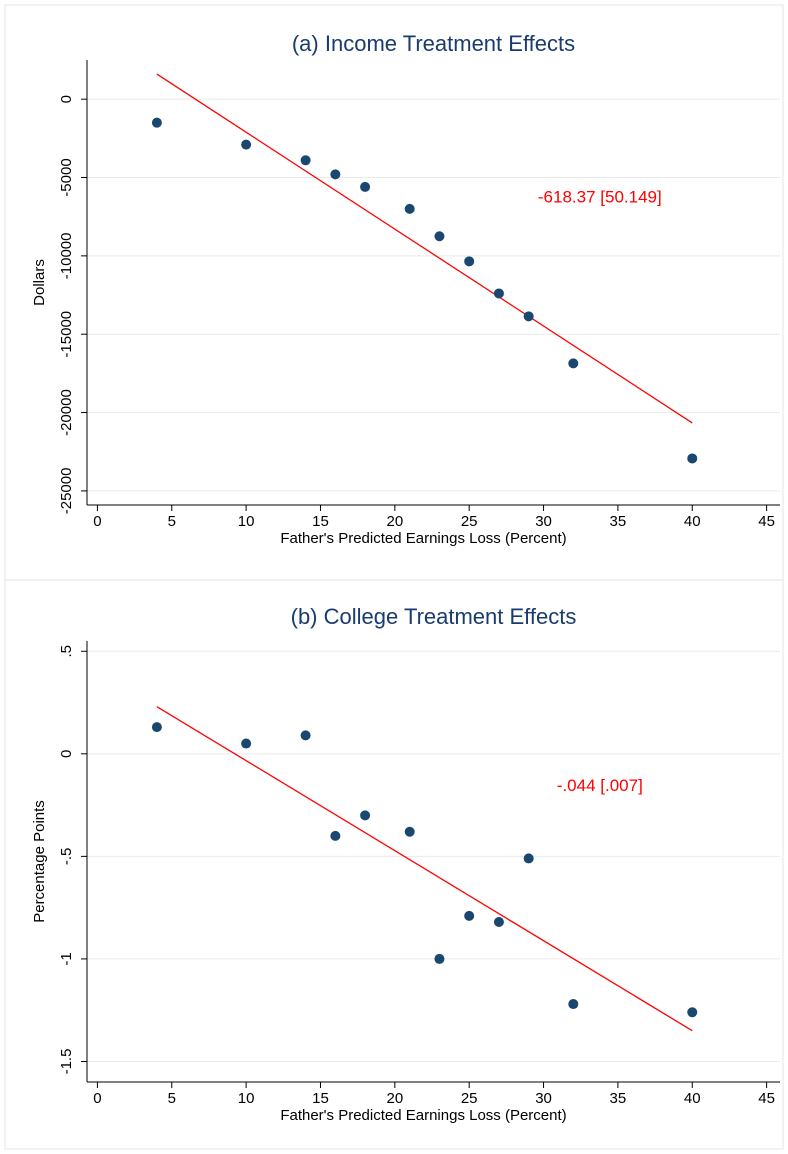  I want to click on y-tick-label: -.5, so click(66, 857).